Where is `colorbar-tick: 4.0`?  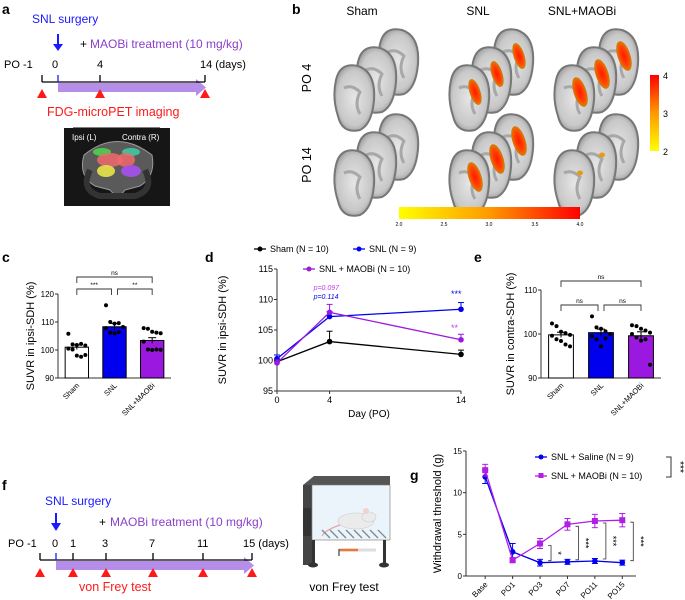 colorbar-tick: 4.0 is located at coordinates (580, 225).